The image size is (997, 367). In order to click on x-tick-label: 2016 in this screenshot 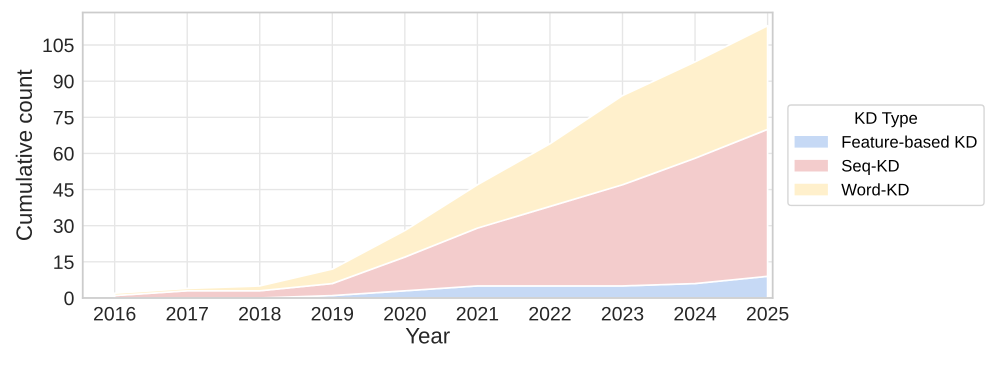, I will do `click(115, 313)`.